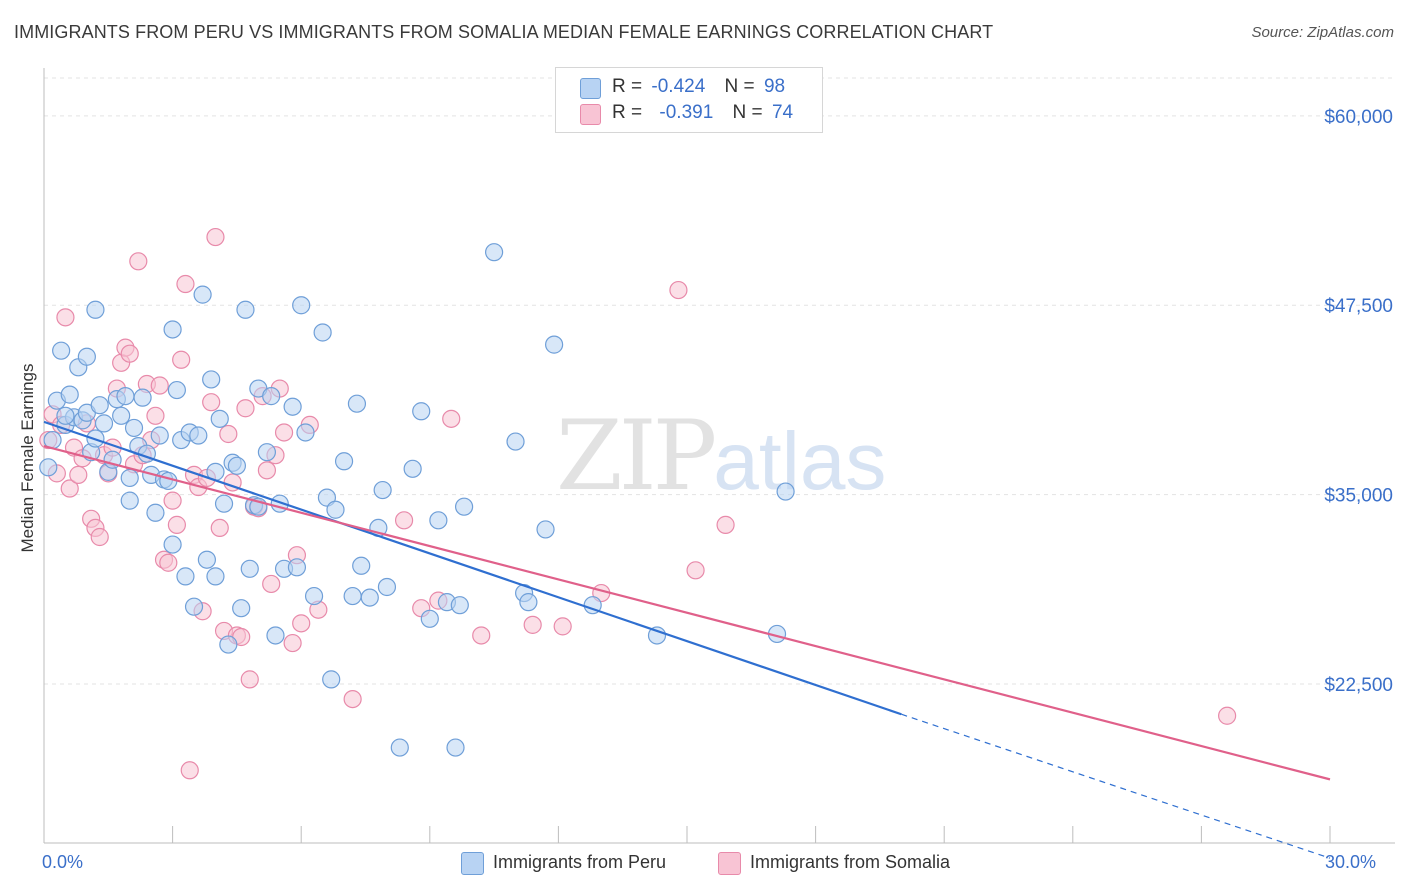 This screenshot has height=892, width=1406. I want to click on y-tick-label: $22,500, so click(1358, 685).